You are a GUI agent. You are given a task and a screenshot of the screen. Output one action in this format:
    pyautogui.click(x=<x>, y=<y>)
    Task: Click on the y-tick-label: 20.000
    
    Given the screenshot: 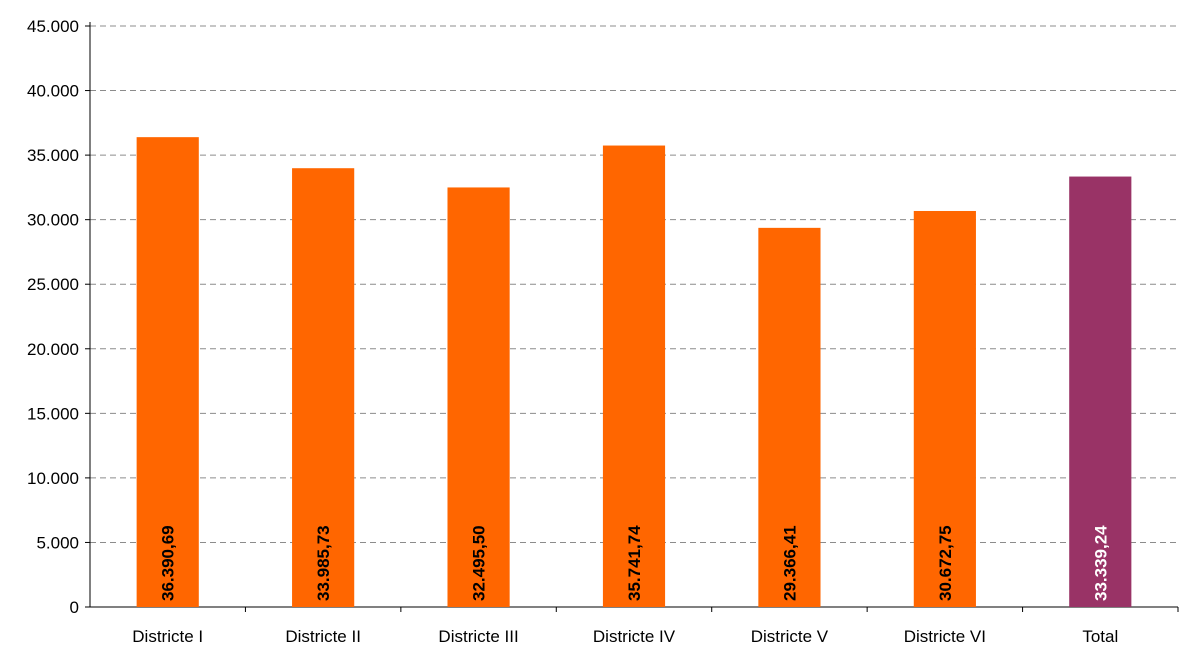 What is the action you would take?
    pyautogui.click(x=53, y=349)
    